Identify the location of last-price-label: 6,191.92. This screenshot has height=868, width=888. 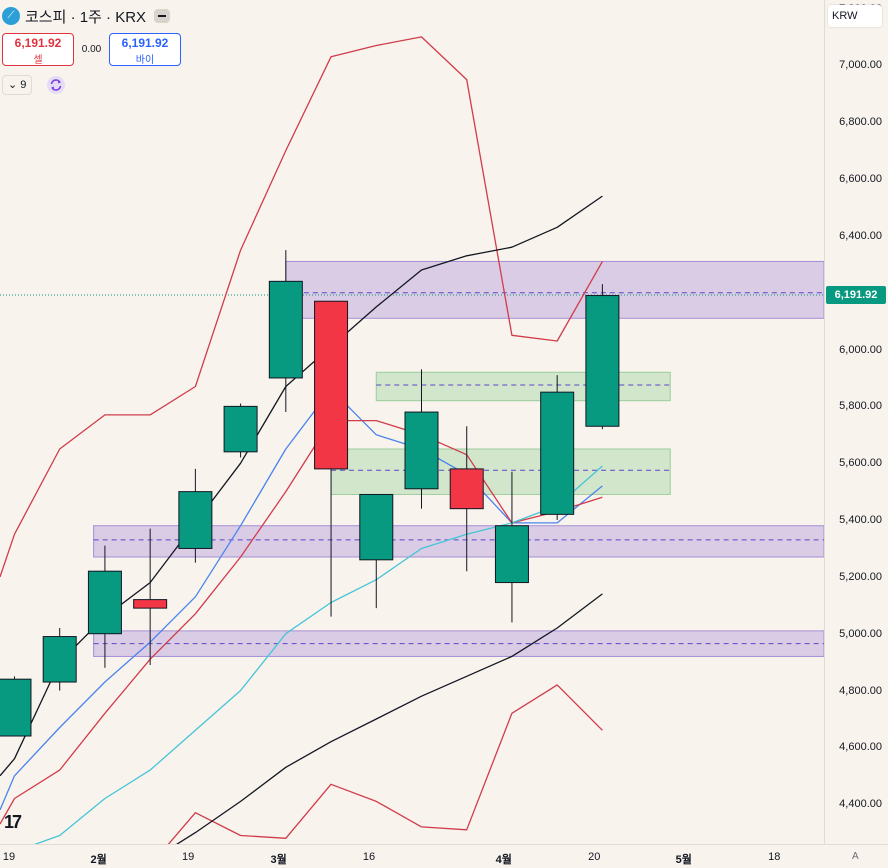
(856, 294).